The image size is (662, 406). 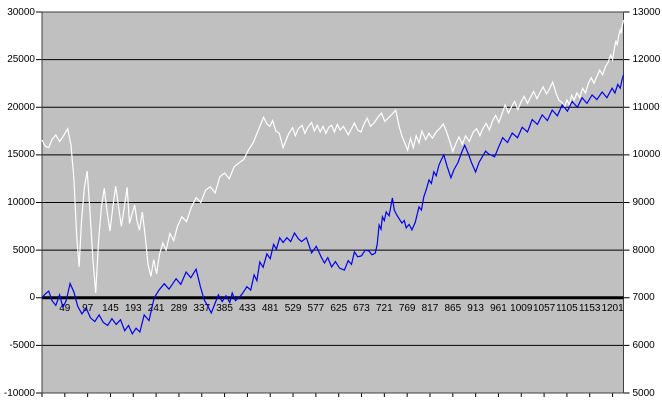 I want to click on y-axis-label-right: 7000, so click(x=643, y=298).